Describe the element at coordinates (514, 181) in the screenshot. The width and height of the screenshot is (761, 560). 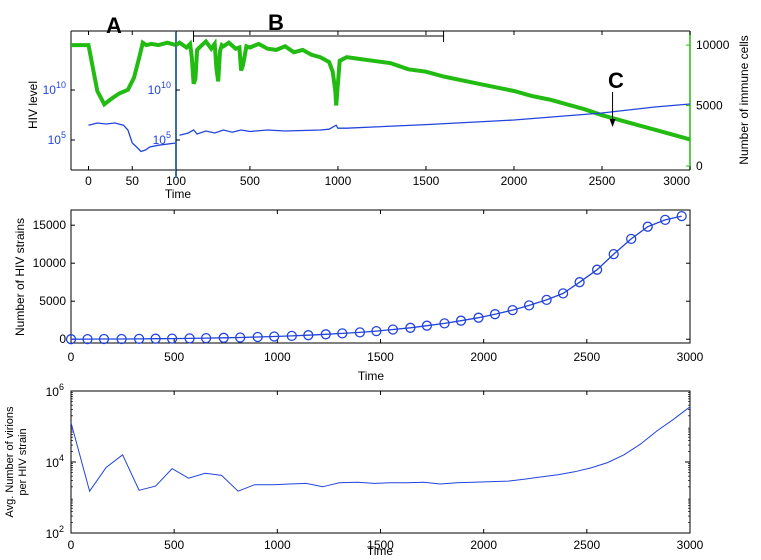
I see `main-x-tick-label: 2000` at that location.